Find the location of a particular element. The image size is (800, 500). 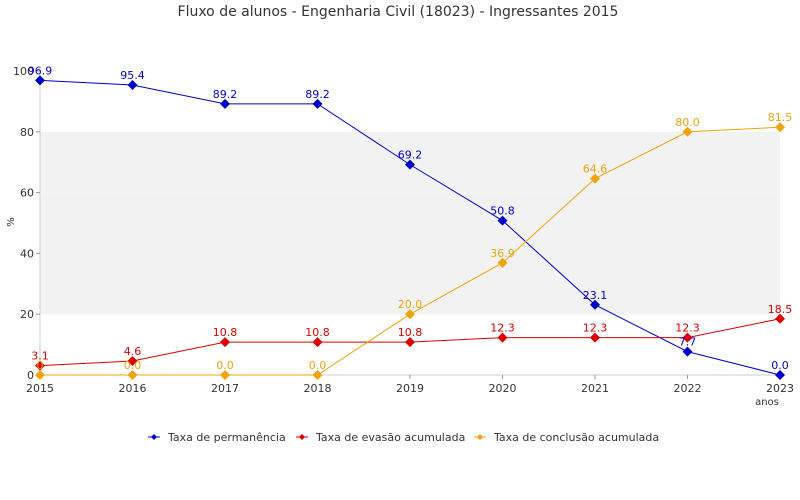

y-tick-label: 80 is located at coordinates (27, 132).